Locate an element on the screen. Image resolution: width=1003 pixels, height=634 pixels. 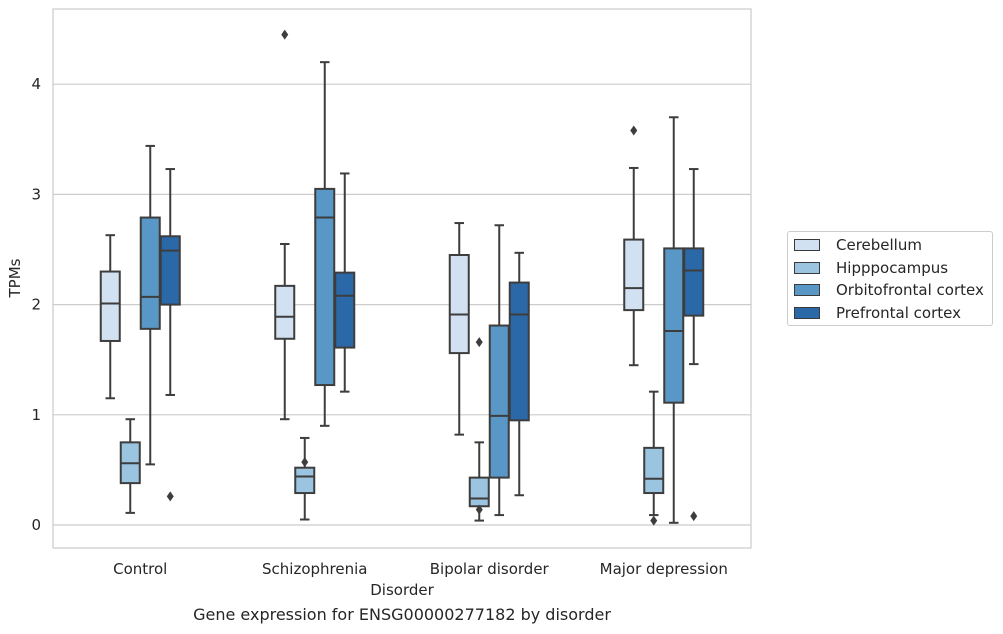
legend-label: Prefrontal cortex is located at coordinates (898, 312).